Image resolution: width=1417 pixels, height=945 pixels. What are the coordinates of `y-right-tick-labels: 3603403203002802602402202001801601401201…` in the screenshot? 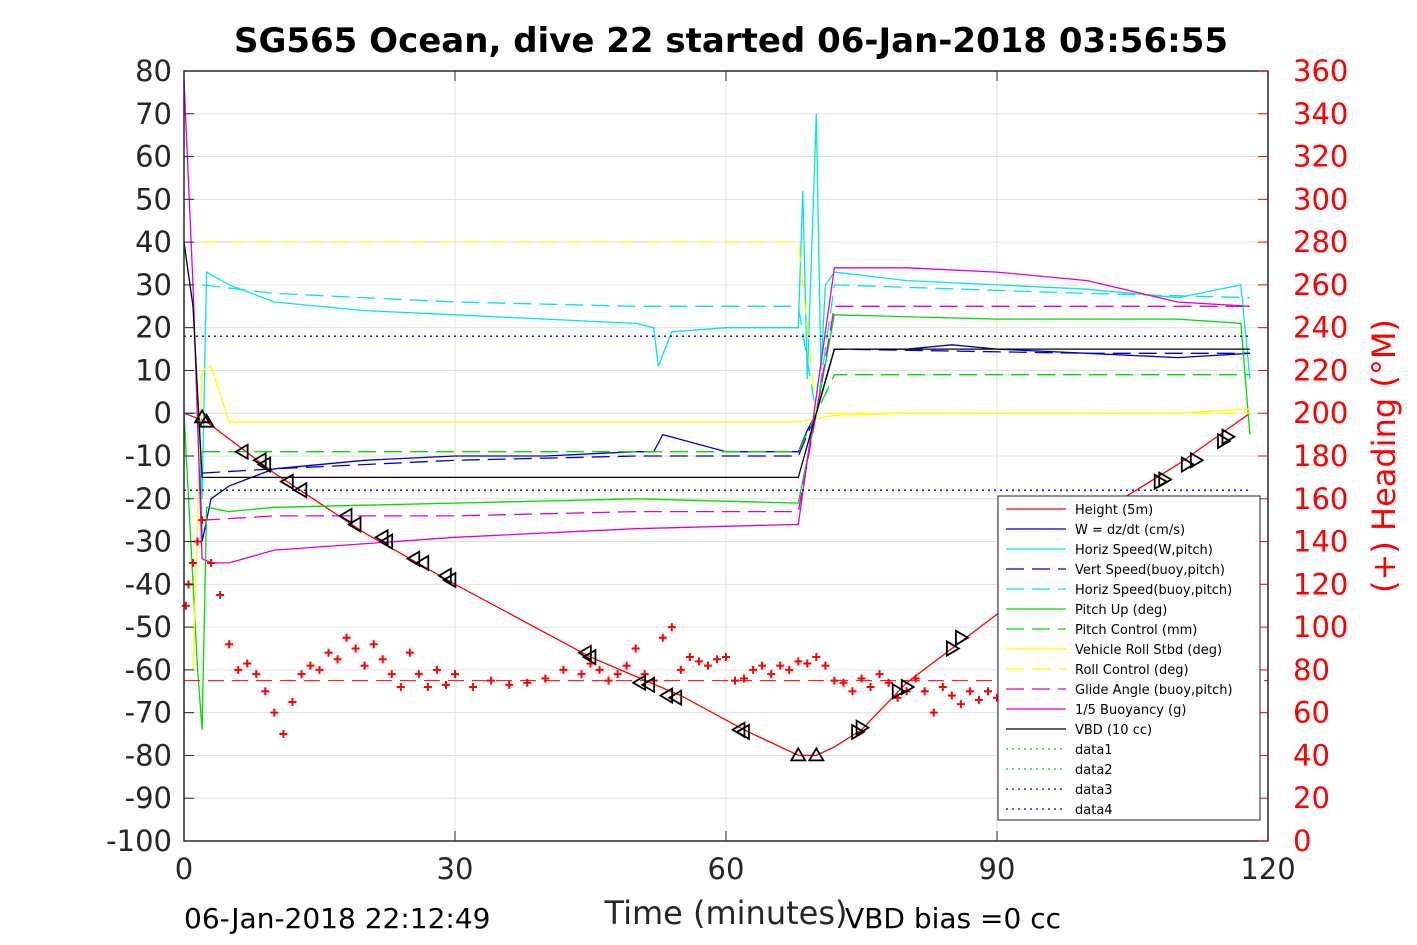 It's located at (1320, 456).